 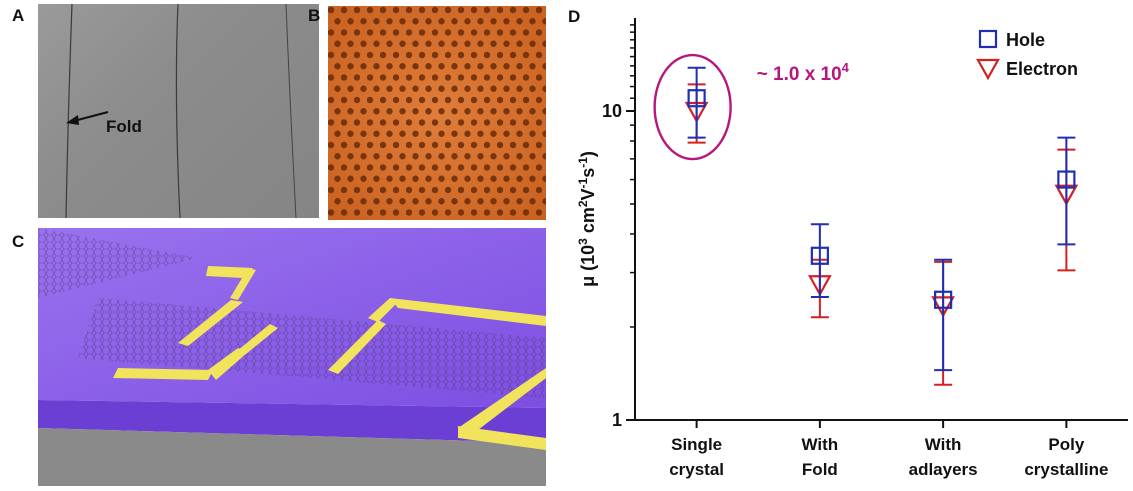 I want to click on lattice-image, so click(x=437, y=113).